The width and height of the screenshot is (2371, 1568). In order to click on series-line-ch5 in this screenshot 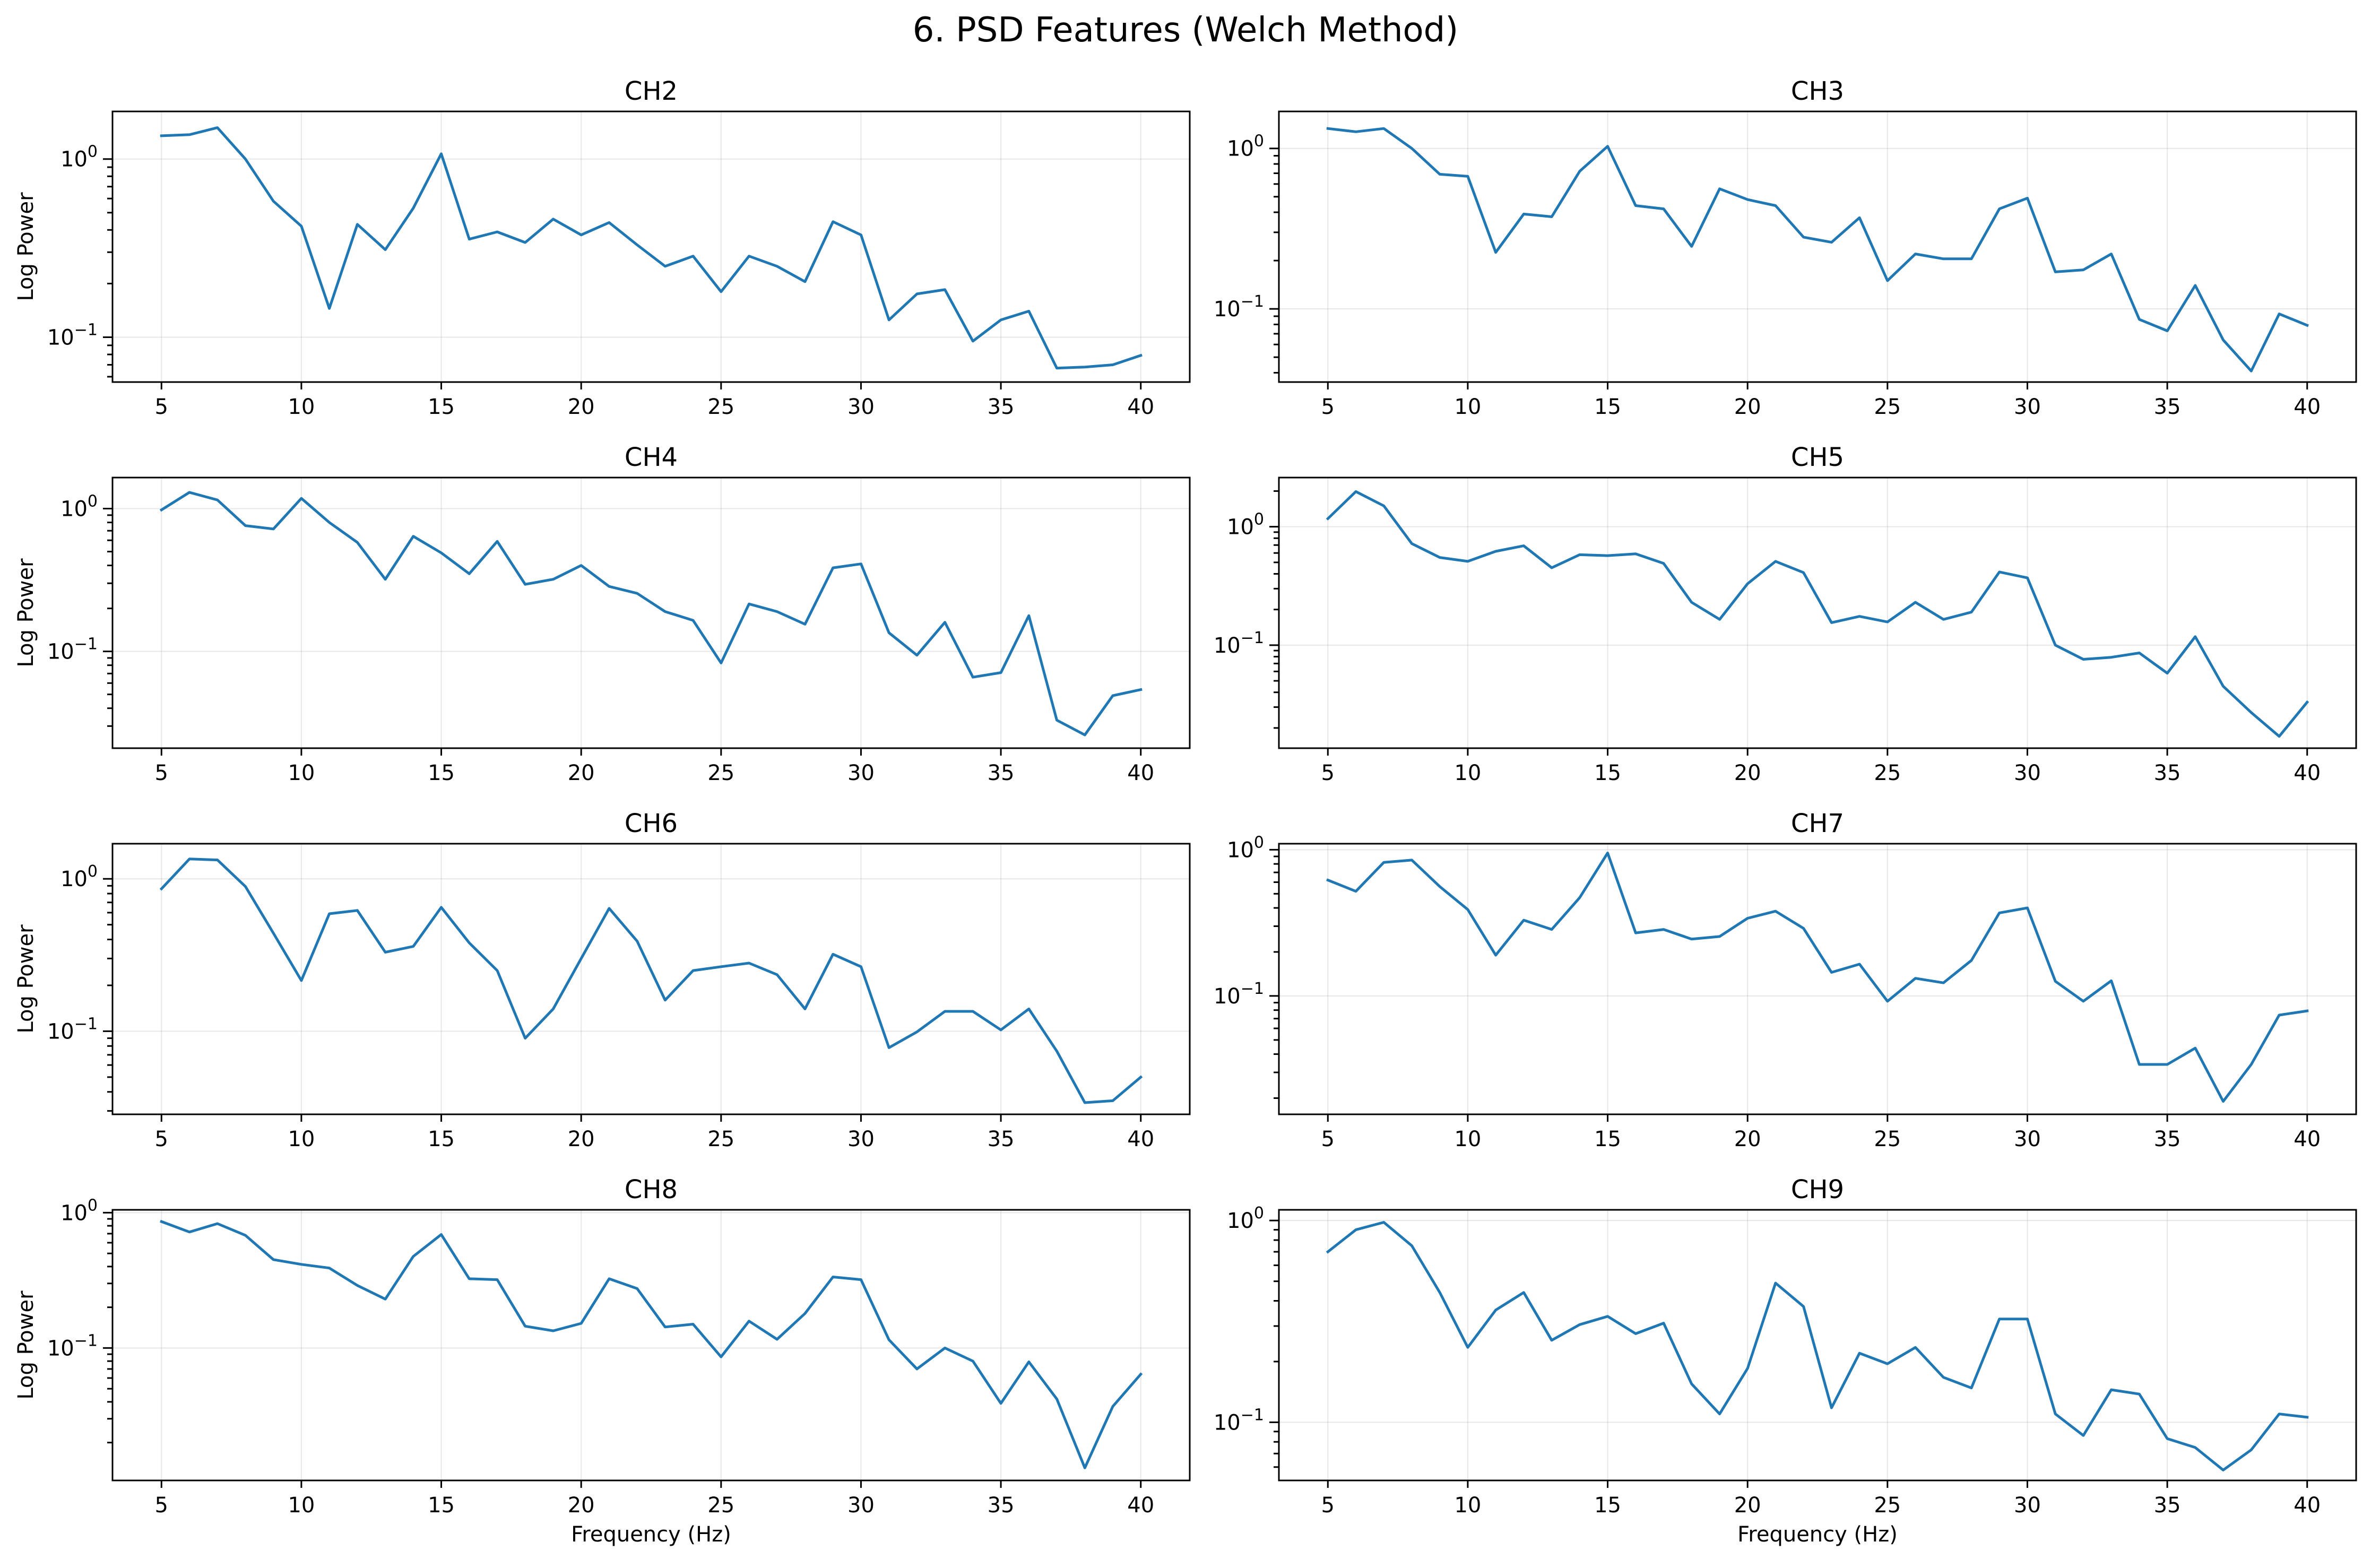, I will do `click(1817, 614)`.